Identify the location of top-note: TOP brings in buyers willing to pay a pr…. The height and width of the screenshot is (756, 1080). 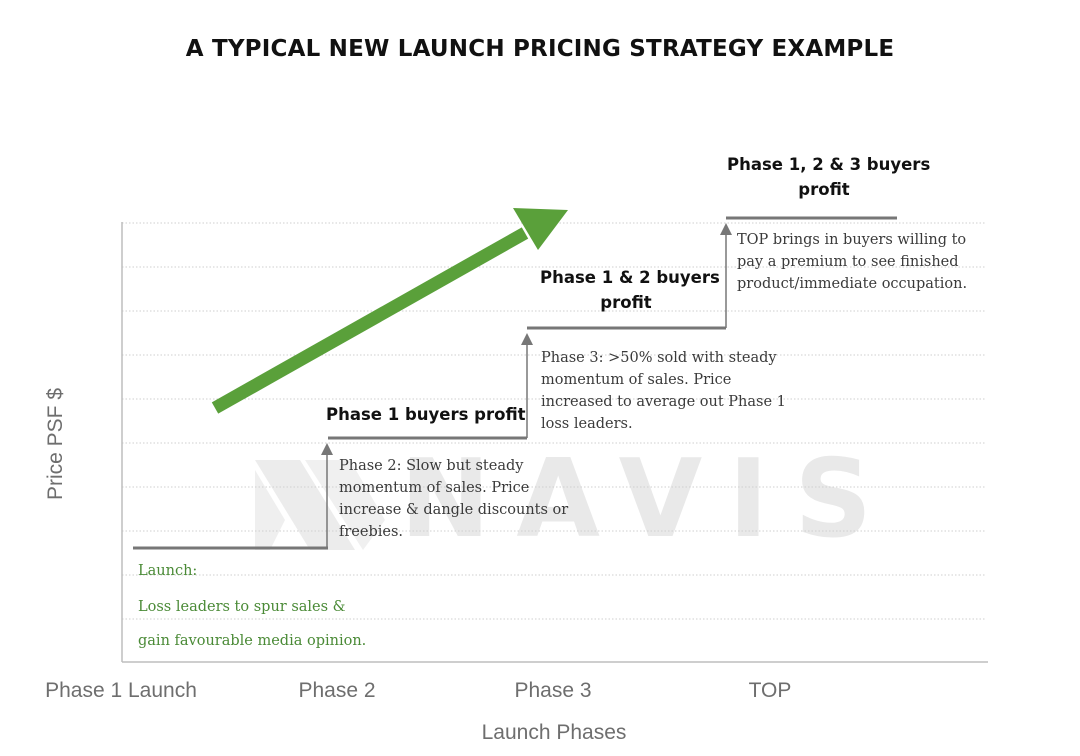
(852, 262).